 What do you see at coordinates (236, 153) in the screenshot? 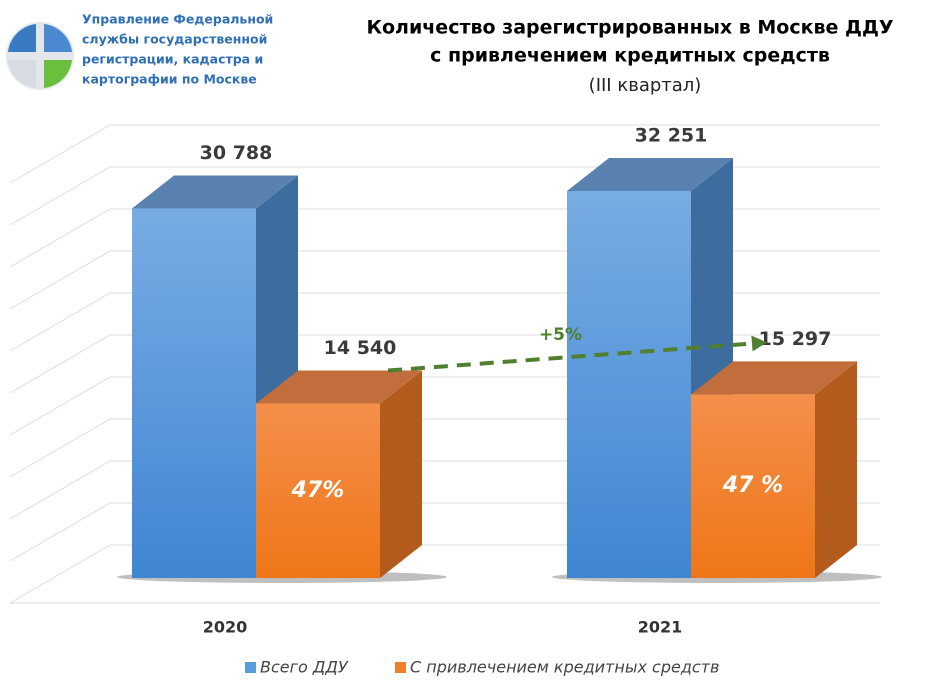
I see `data-label: 30 788` at bounding box center [236, 153].